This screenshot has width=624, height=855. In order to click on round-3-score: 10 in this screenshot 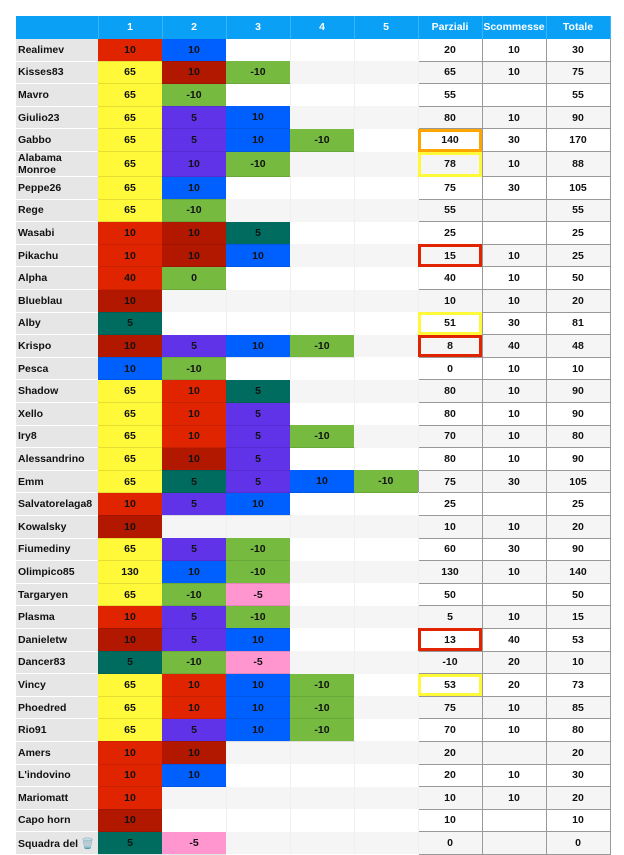, I will do `click(258, 140)`.